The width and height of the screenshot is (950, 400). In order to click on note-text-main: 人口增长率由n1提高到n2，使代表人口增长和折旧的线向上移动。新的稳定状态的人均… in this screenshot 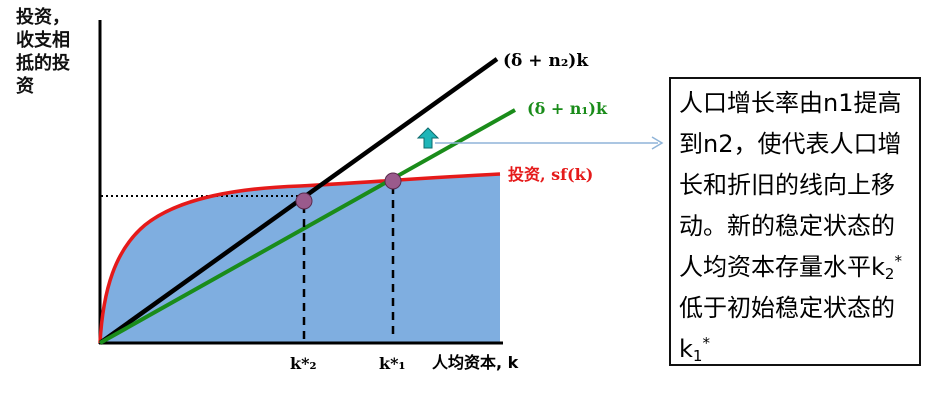, I will do `click(790, 185)`.